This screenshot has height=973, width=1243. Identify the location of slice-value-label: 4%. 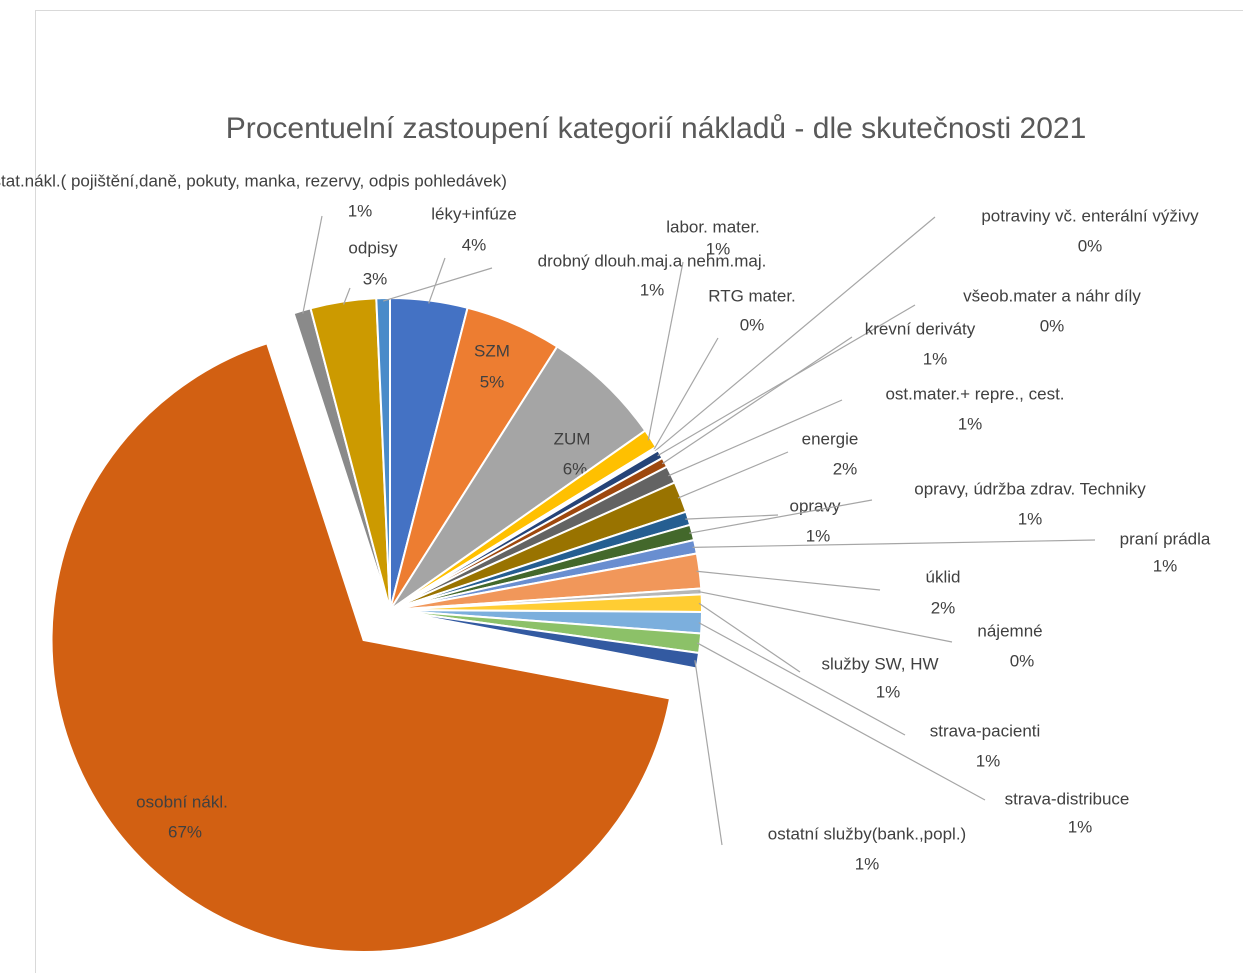
(474, 244).